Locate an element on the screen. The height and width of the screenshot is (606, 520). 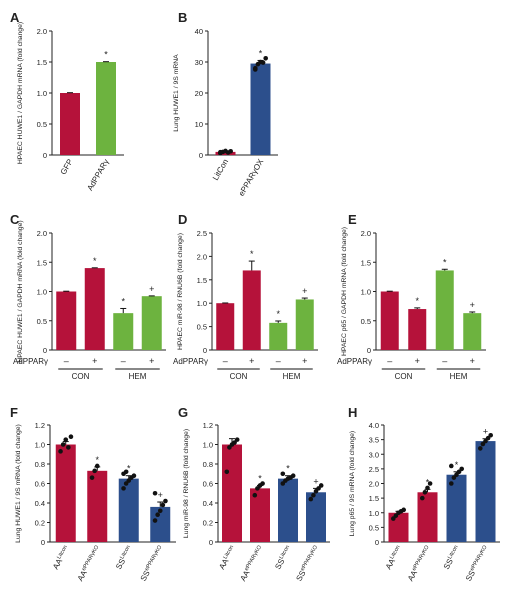
y-axis-label: Lung miR-98 / RNU6B (fold change) is located at coordinates (186, 483).